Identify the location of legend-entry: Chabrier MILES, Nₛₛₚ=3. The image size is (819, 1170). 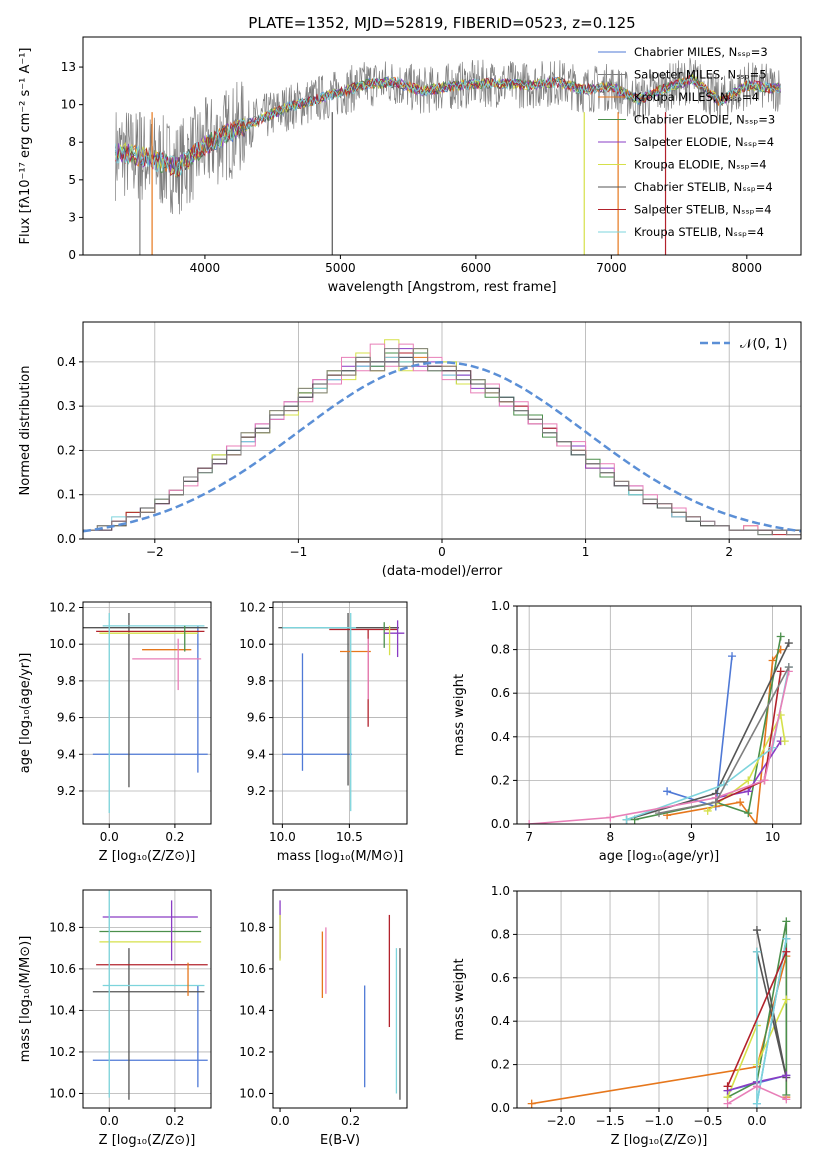
(701, 52).